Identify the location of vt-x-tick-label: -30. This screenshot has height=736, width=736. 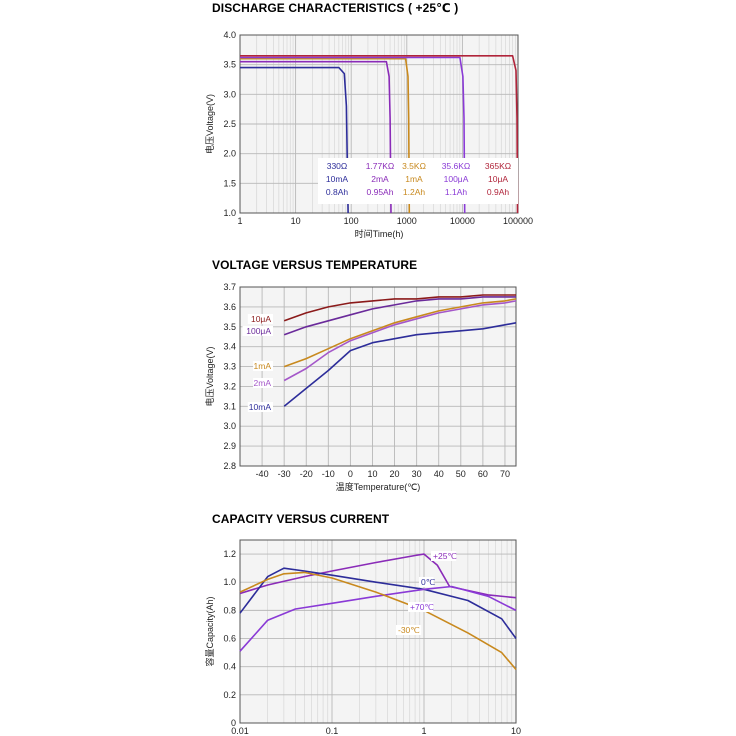
(284, 474).